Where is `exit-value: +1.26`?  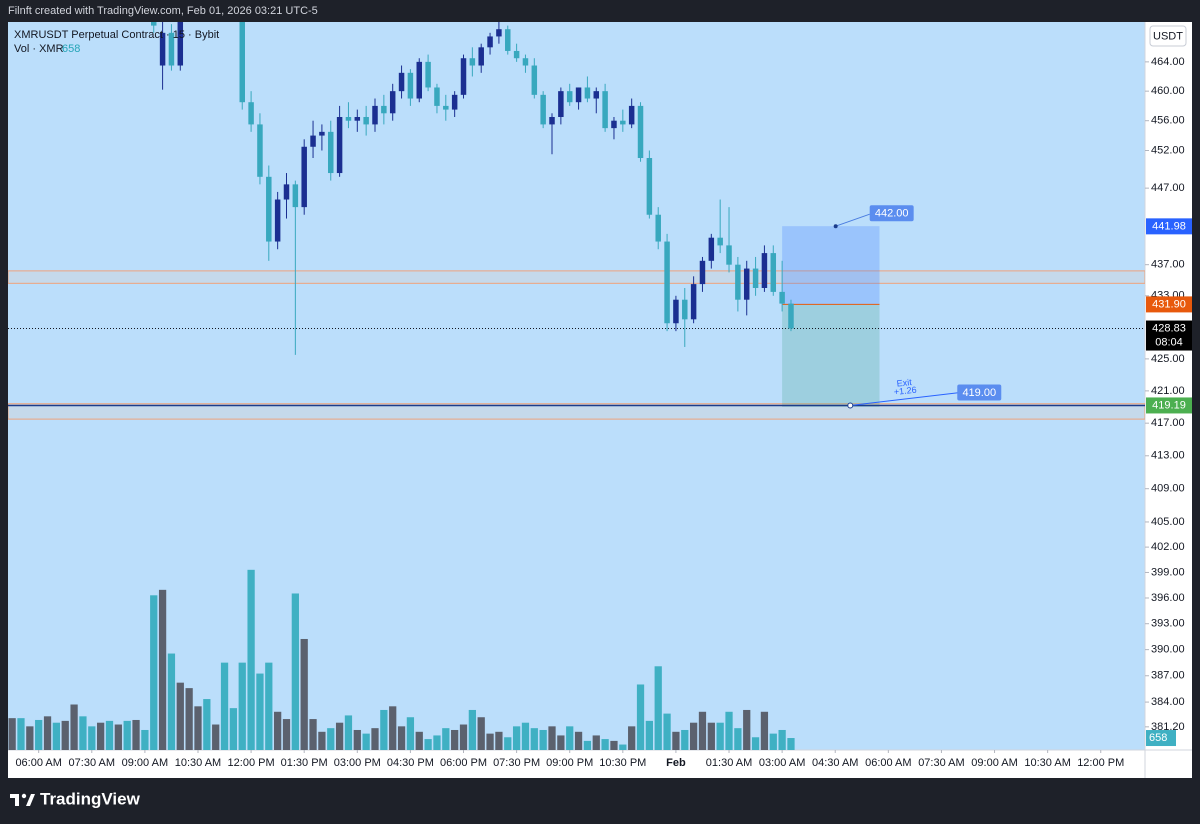
exit-value: +1.26 is located at coordinates (905, 391).